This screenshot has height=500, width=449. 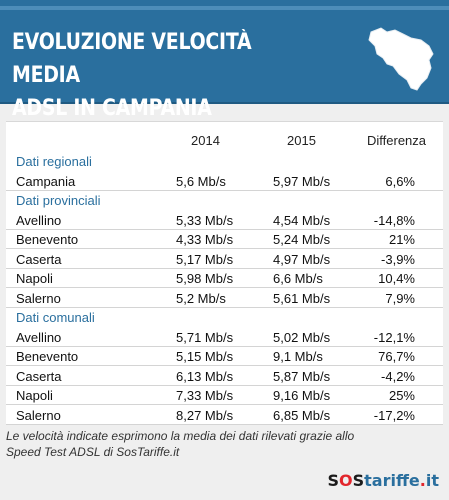 I want to click on cell-2014: 5,33 Mb/s, so click(x=205, y=220).